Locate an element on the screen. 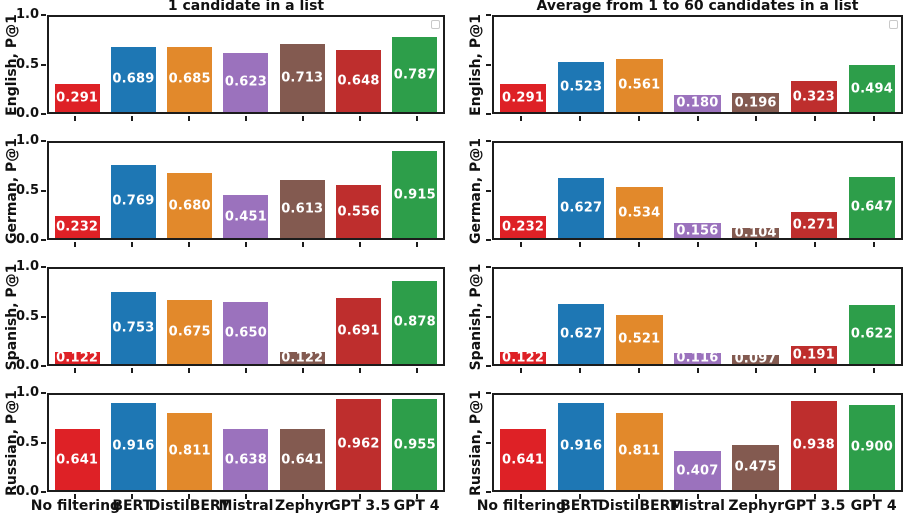  bar-zephyr: 0.713 is located at coordinates (302, 78).